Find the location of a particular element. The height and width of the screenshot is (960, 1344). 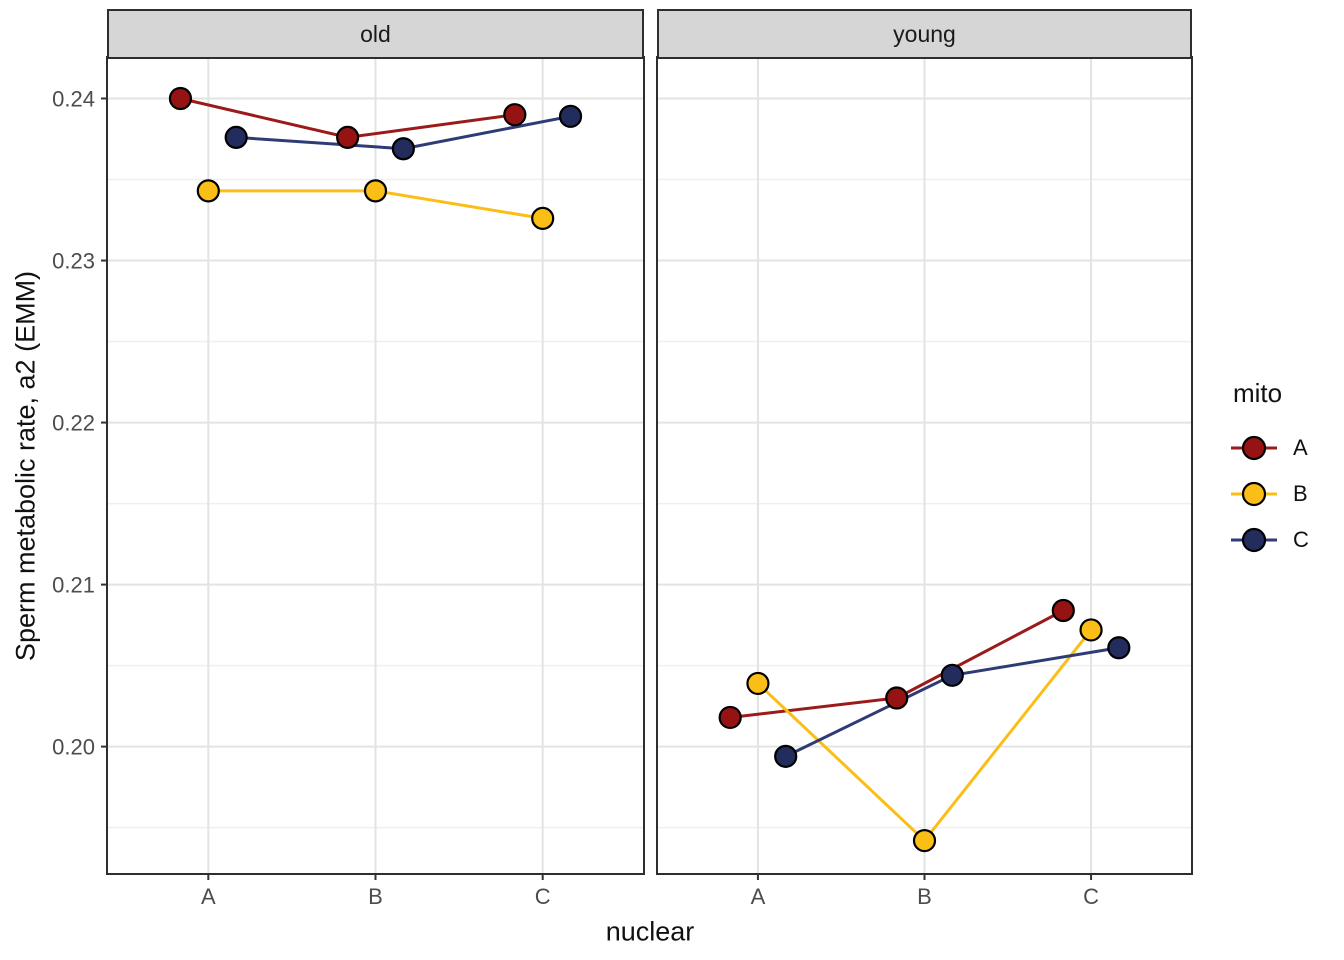

facet-label-young: young is located at coordinates (924, 33).